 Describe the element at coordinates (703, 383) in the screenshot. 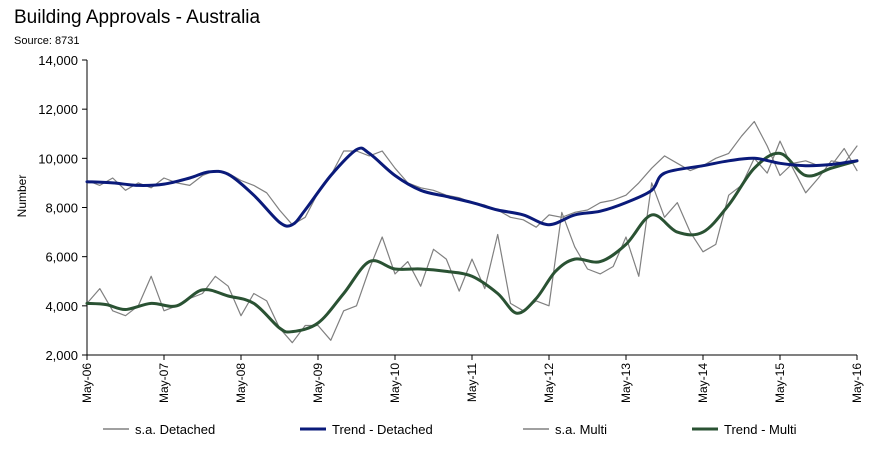

I see `x-tick-label: May-14` at that location.